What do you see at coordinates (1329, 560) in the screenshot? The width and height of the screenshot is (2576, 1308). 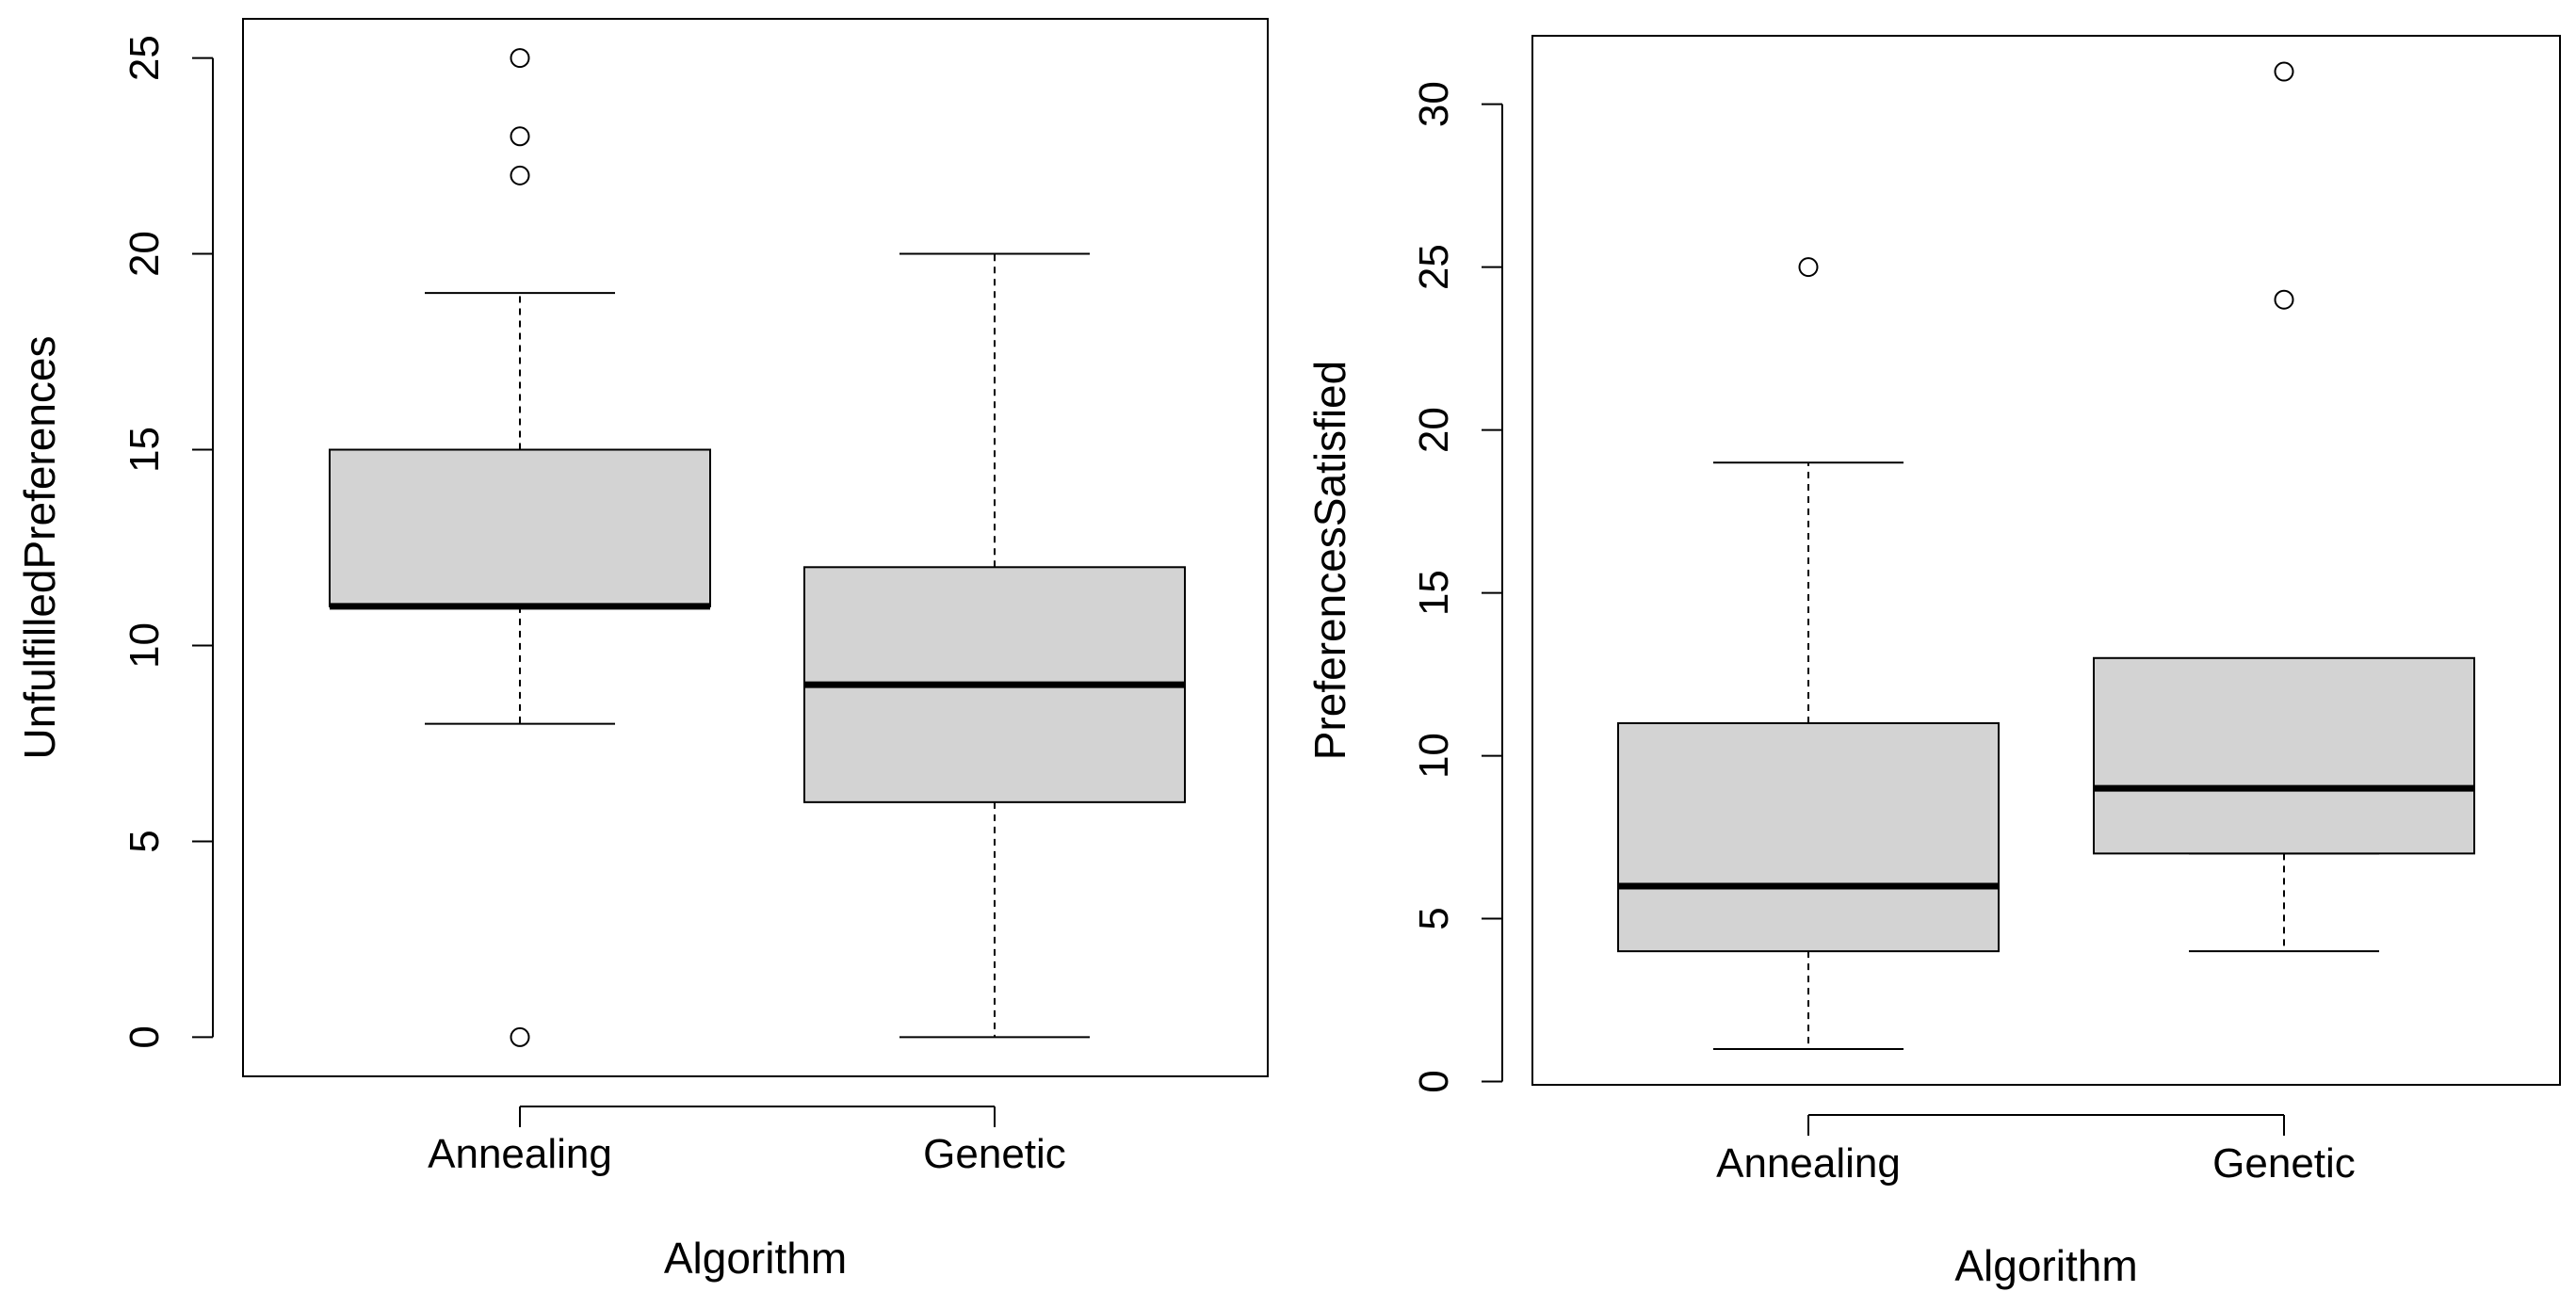 I see `y-axis-title: PreferencesSatisfied` at bounding box center [1329, 560].